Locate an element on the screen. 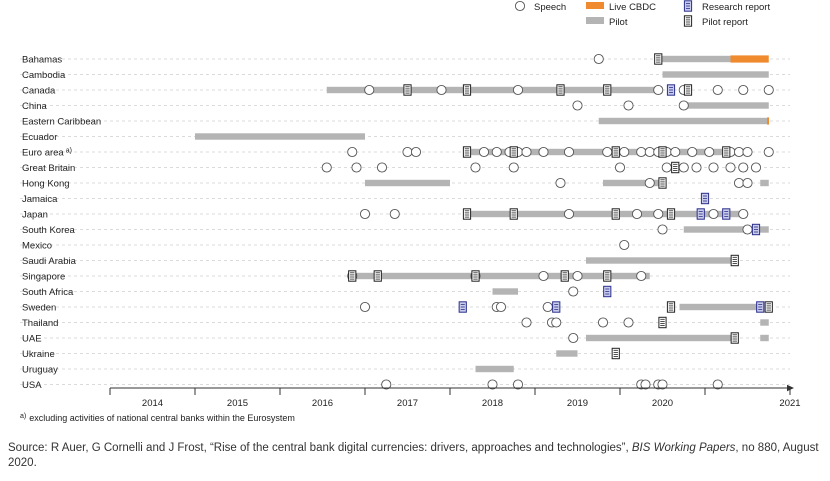 The width and height of the screenshot is (830, 481). row-usa: USA is located at coordinates (405, 385).